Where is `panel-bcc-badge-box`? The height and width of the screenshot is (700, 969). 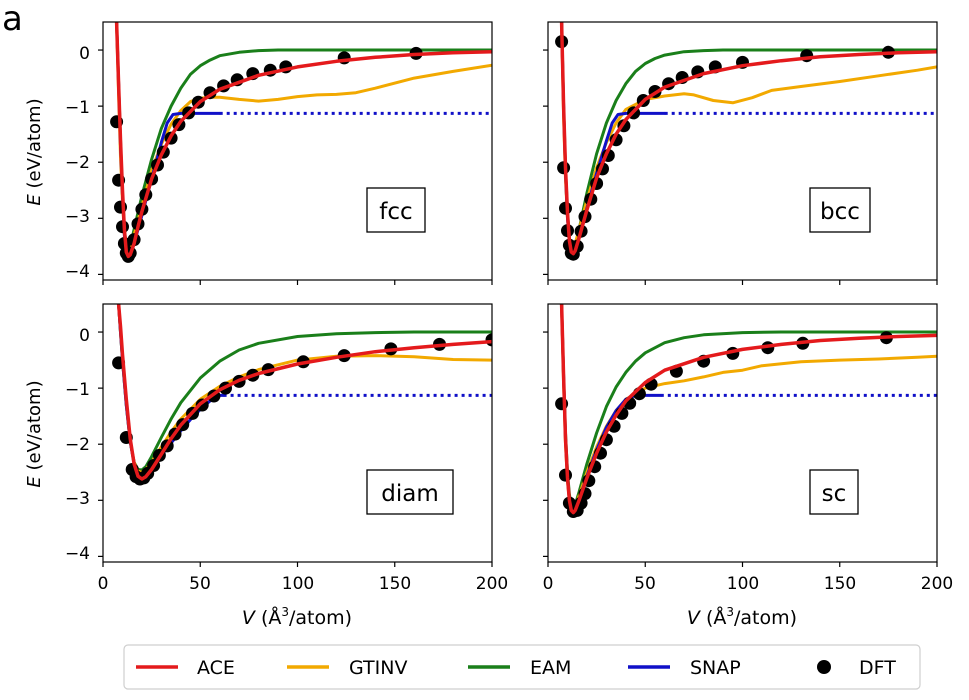 panel-bcc-badge-box is located at coordinates (840, 210).